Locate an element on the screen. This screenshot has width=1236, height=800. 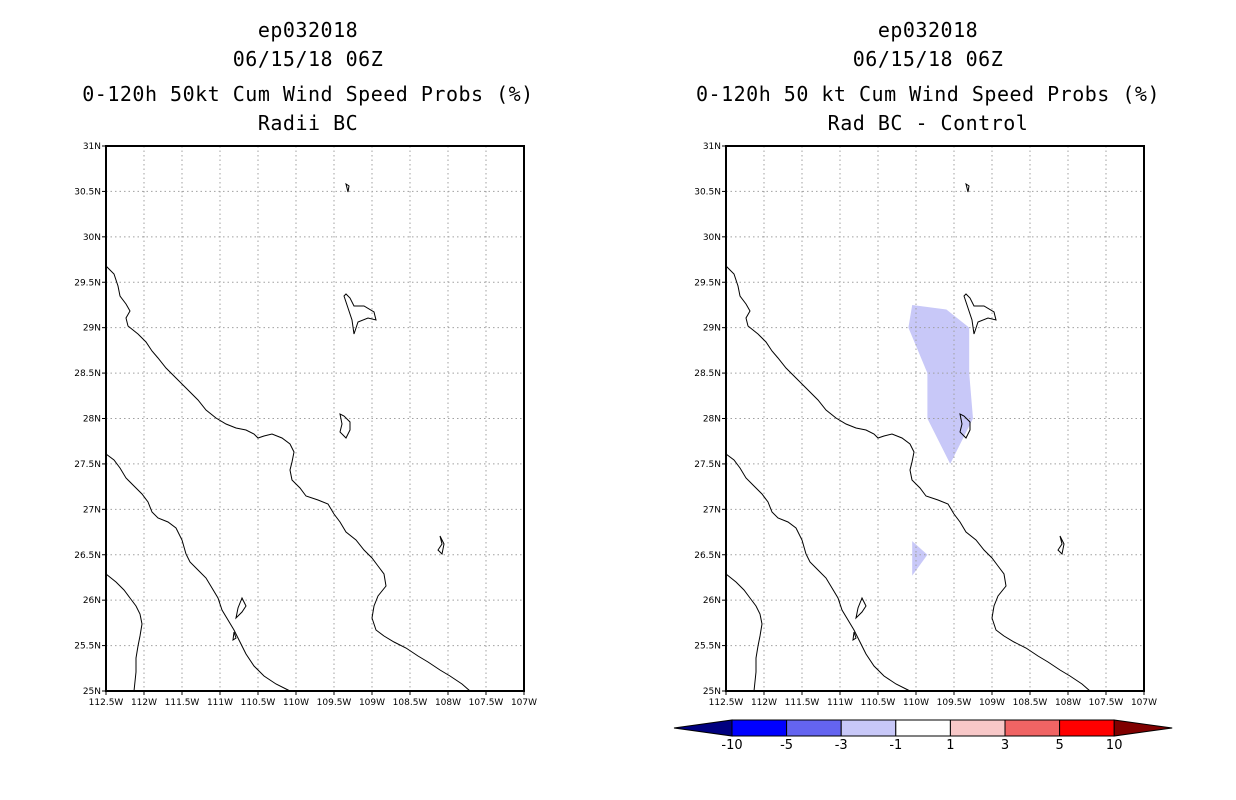
colorbar-label: 3 is located at coordinates (1005, 745).